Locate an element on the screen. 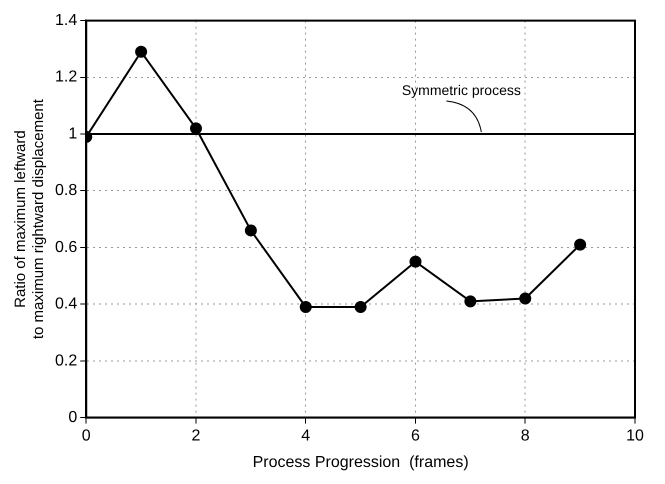  y-tick-label: 1.4 is located at coordinates (66, 21).